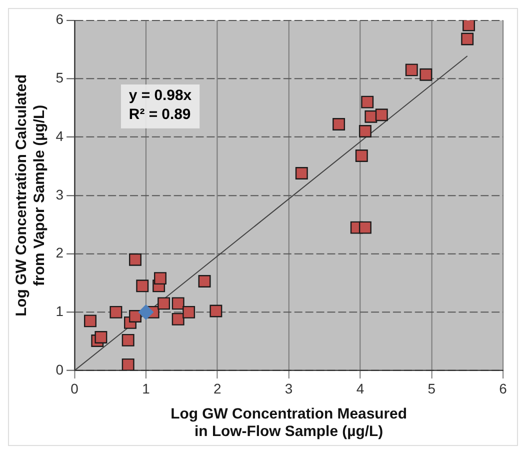 The height and width of the screenshot is (456, 528). What do you see at coordinates (160, 95) in the screenshot?
I see `annotation: y = 0.98x` at bounding box center [160, 95].